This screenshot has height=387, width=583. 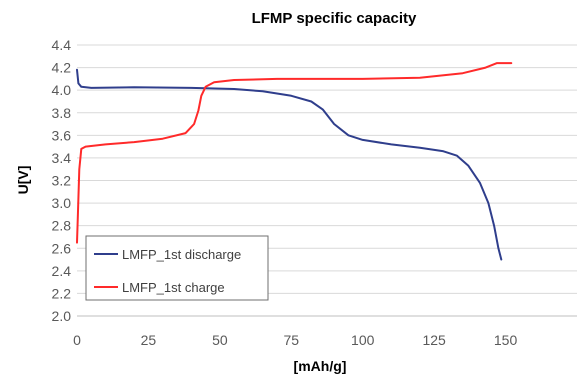 I want to click on y-tick-label: 4.0, so click(x=62, y=90).